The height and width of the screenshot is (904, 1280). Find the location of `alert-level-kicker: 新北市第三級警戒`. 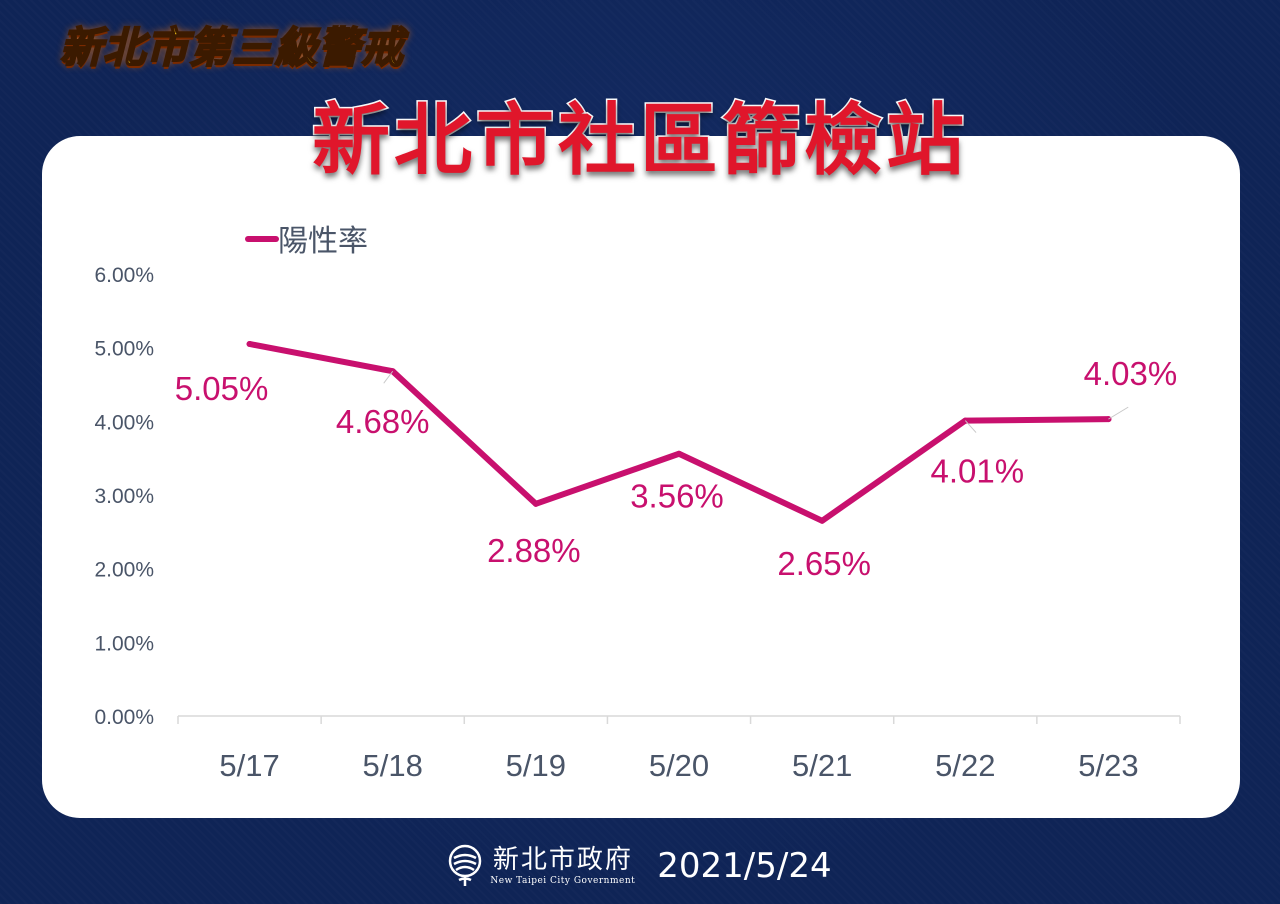

alert-level-kicker: 新北市第三級警戒 is located at coordinates (232, 47).